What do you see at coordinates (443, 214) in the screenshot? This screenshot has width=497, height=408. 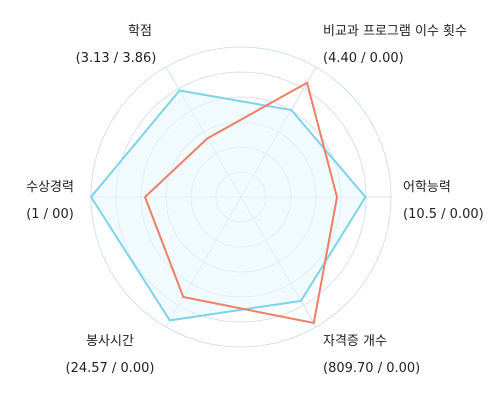 I see `axis-value-2: (10.5 / 0.00)` at bounding box center [443, 214].